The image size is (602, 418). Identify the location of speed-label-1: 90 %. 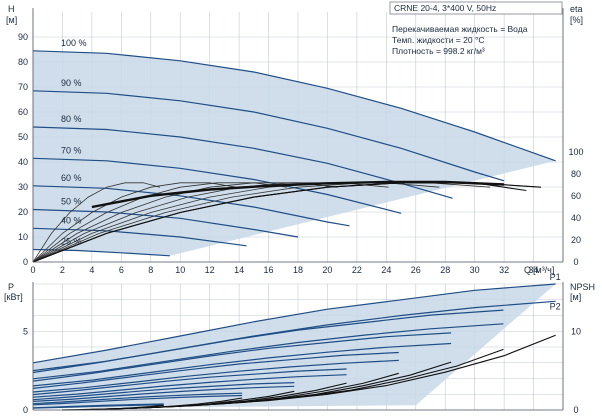
(71, 83).